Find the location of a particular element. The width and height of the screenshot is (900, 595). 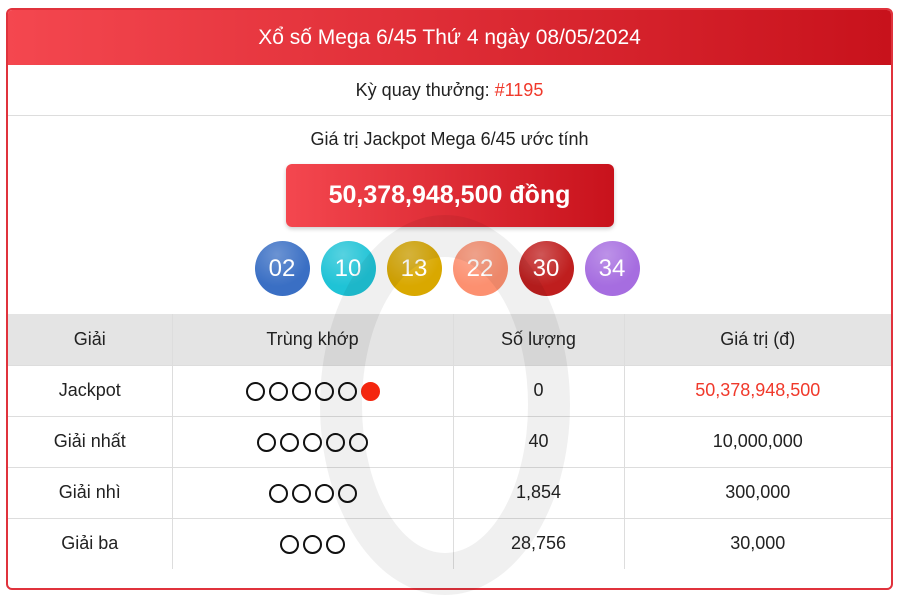

col-prize: Giải is located at coordinates (90, 339).